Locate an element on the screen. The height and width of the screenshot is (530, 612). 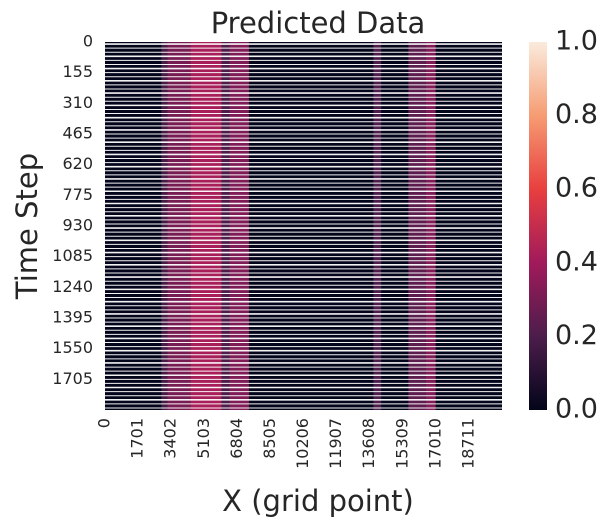
x-tick-label: 13608 is located at coordinates (368, 443).